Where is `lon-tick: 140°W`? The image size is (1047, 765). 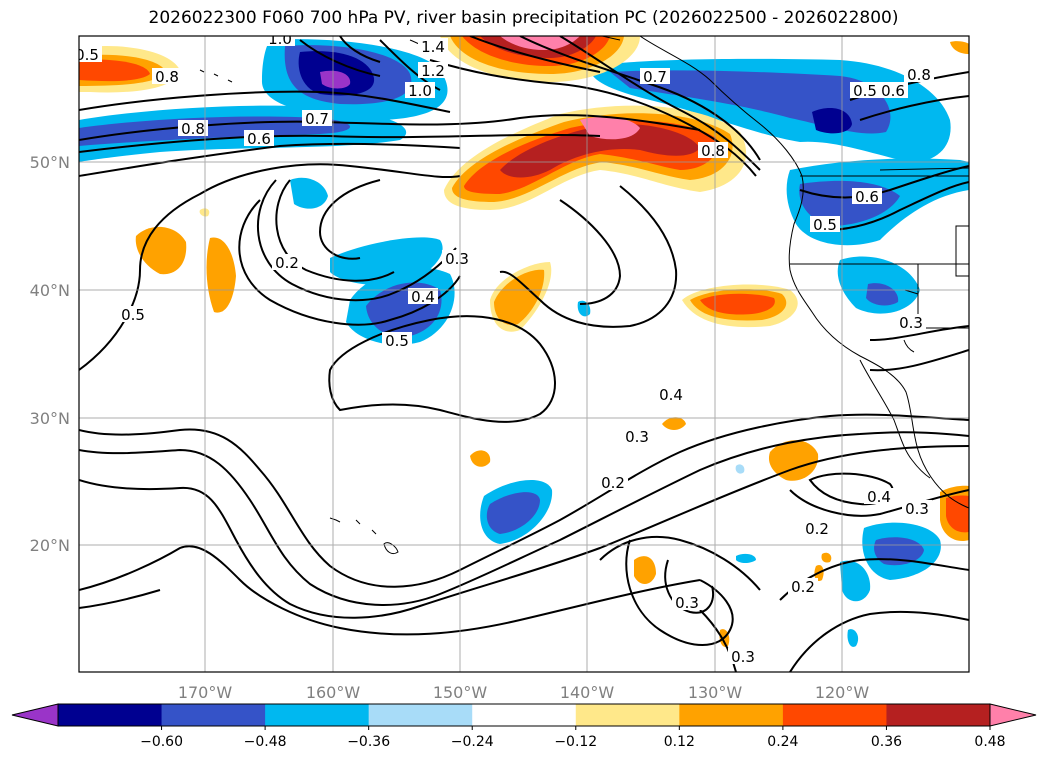
lon-tick: 140°W is located at coordinates (587, 692).